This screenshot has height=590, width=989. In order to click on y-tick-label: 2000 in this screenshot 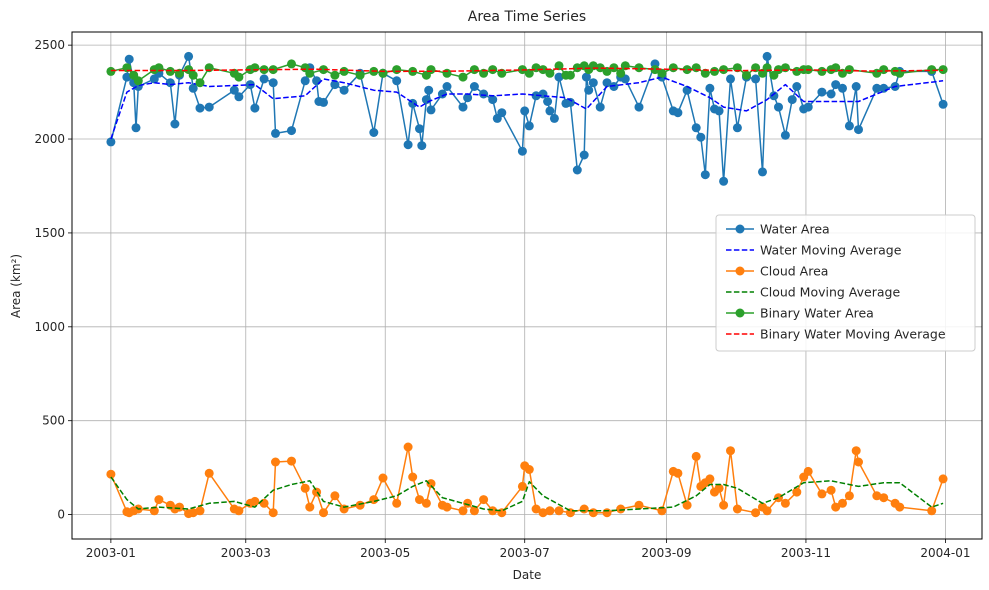, I will do `click(49, 139)`.